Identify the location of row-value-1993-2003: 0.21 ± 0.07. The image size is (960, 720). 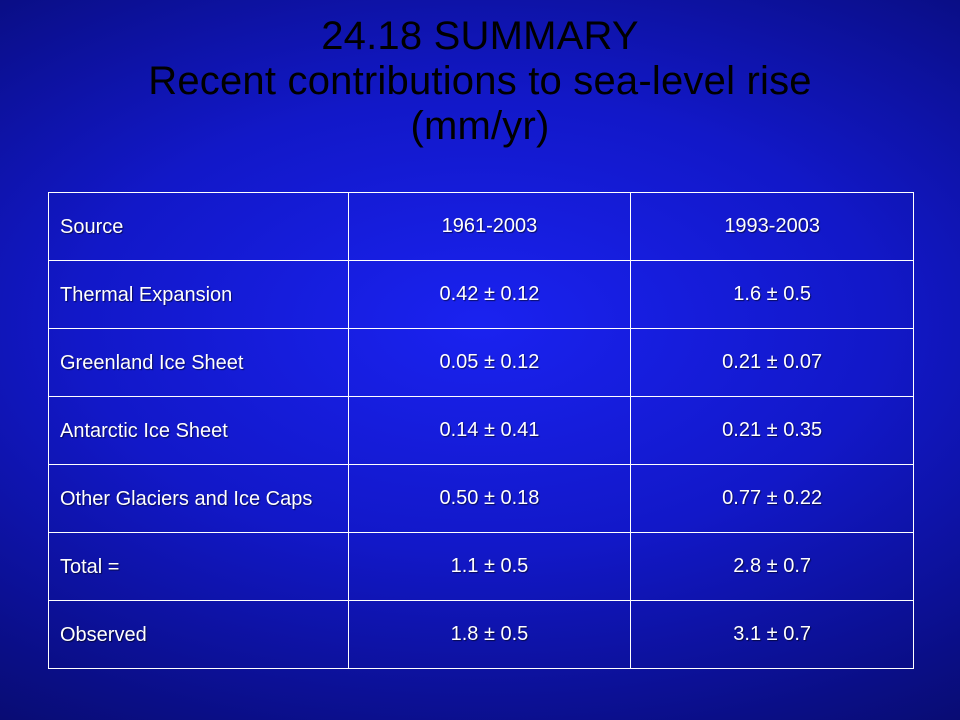
(772, 362).